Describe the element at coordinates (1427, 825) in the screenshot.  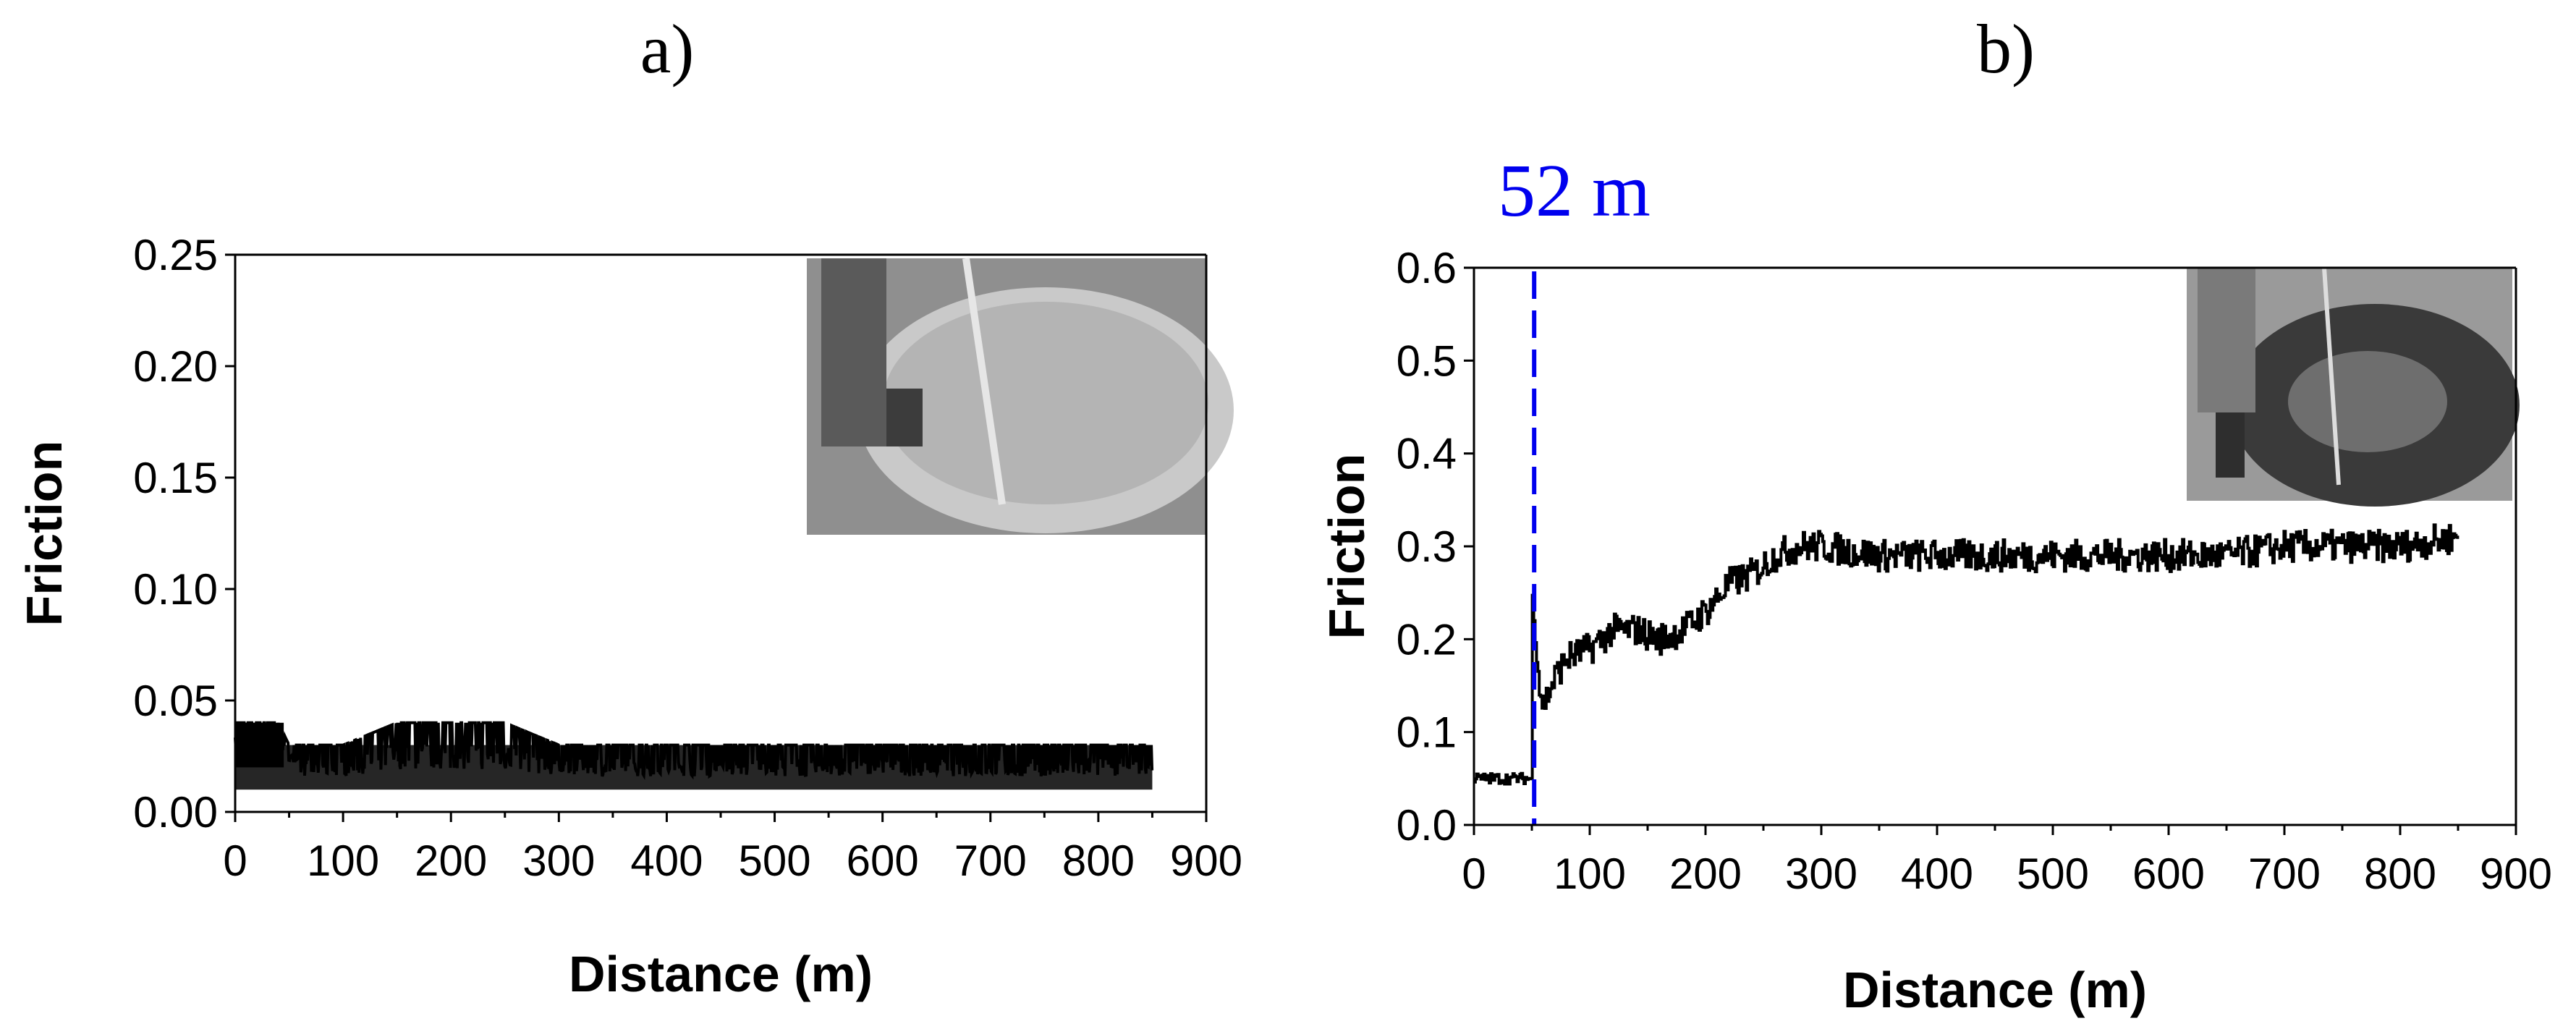
I see `y-tick-label-b: 0.0` at that location.